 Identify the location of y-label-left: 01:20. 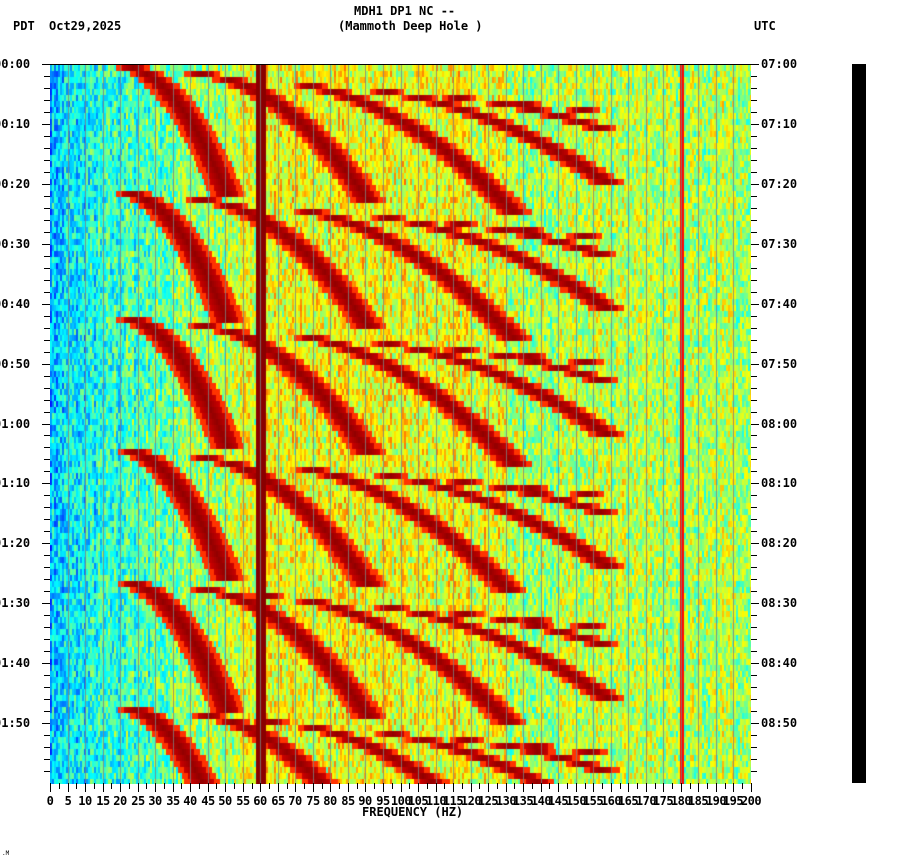
(15, 543).